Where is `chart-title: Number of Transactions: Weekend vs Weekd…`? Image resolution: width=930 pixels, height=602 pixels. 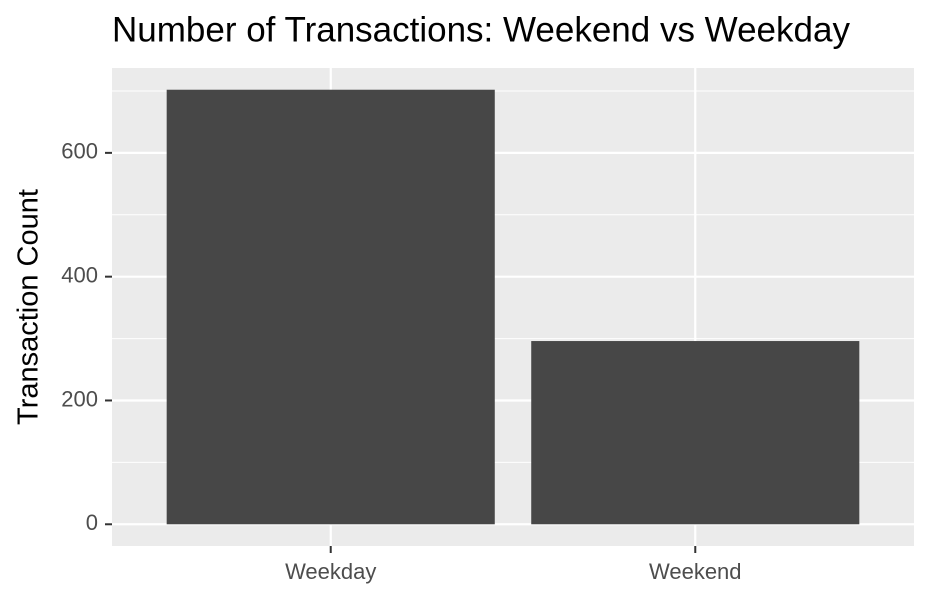 chart-title: Number of Transactions: Weekend vs Weekd… is located at coordinates (481, 29).